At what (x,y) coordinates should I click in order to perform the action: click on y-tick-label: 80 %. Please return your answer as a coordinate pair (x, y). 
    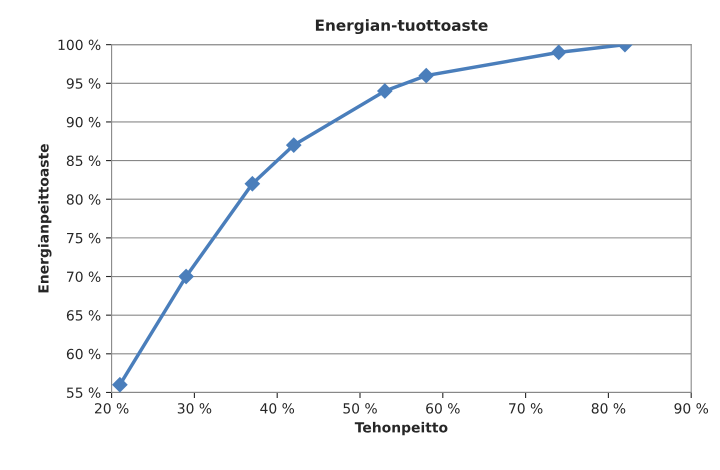
    Looking at the image, I should click on (83, 199).